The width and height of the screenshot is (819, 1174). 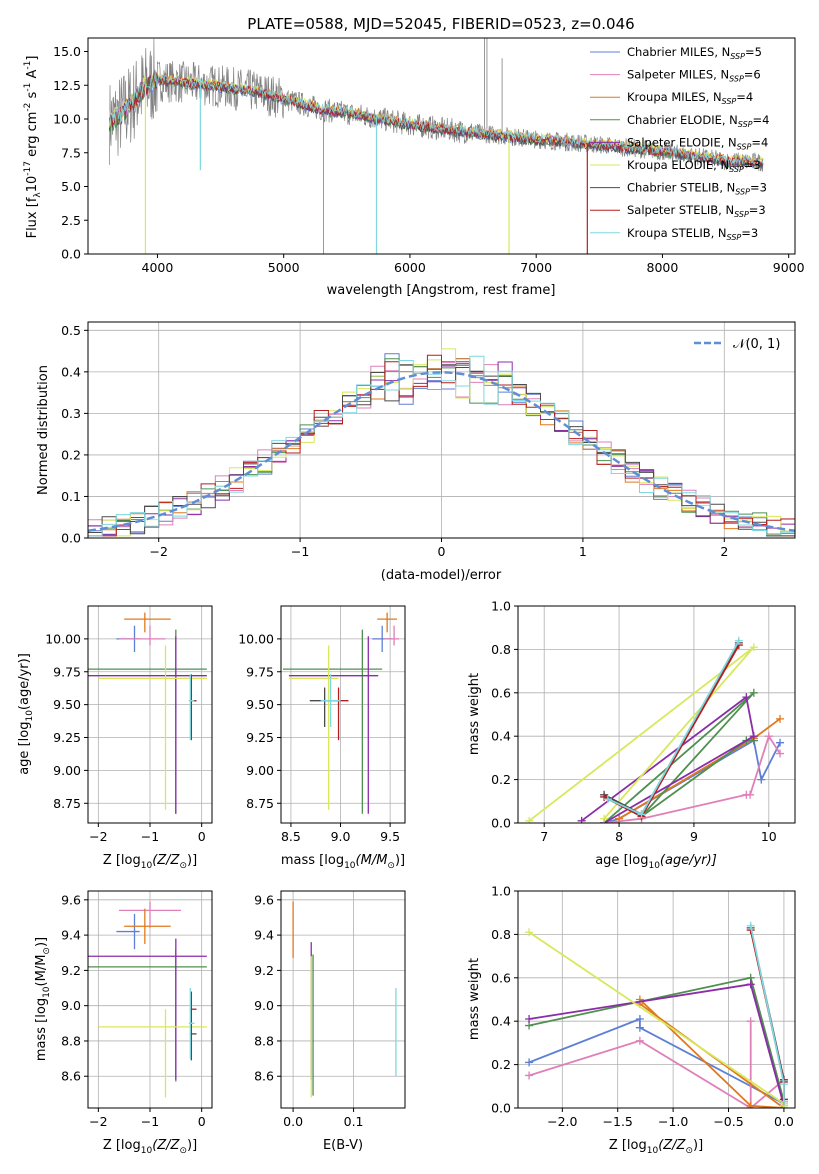 I want to click on y-axis-label-sub: ⊙, so click(x=47, y=951).